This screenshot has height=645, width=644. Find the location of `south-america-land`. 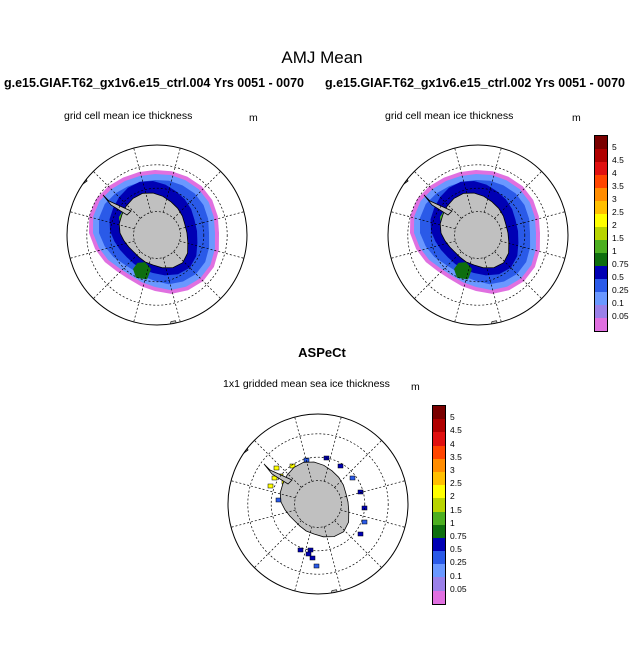

south-america-land is located at coordinates (238, 447).